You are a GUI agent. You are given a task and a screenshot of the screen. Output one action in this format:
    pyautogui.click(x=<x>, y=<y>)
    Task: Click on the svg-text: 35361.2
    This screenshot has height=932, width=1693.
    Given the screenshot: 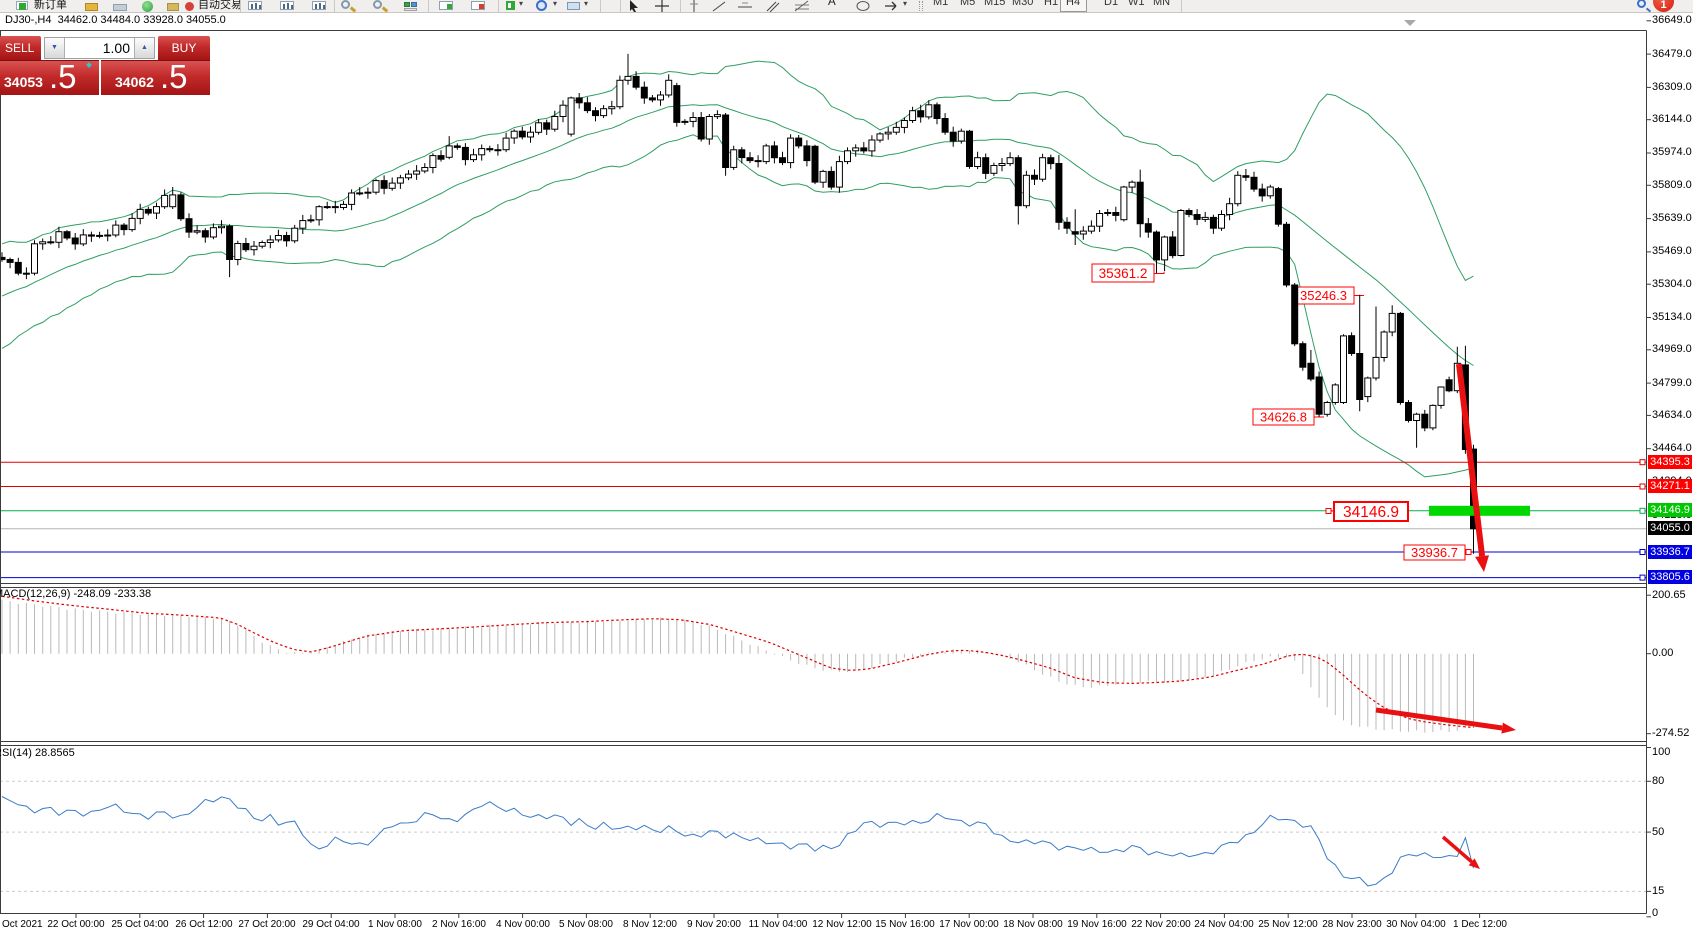 What is the action you would take?
    pyautogui.click(x=1123, y=273)
    